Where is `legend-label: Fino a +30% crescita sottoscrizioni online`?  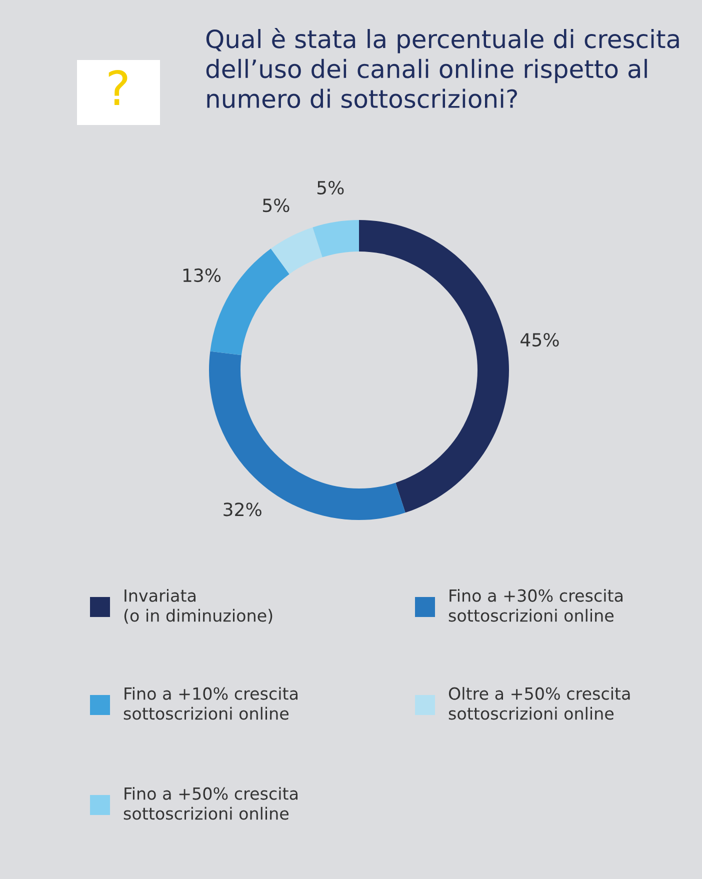 legend-label: Fino a +30% crescita sottoscrizioni online is located at coordinates (535, 605).